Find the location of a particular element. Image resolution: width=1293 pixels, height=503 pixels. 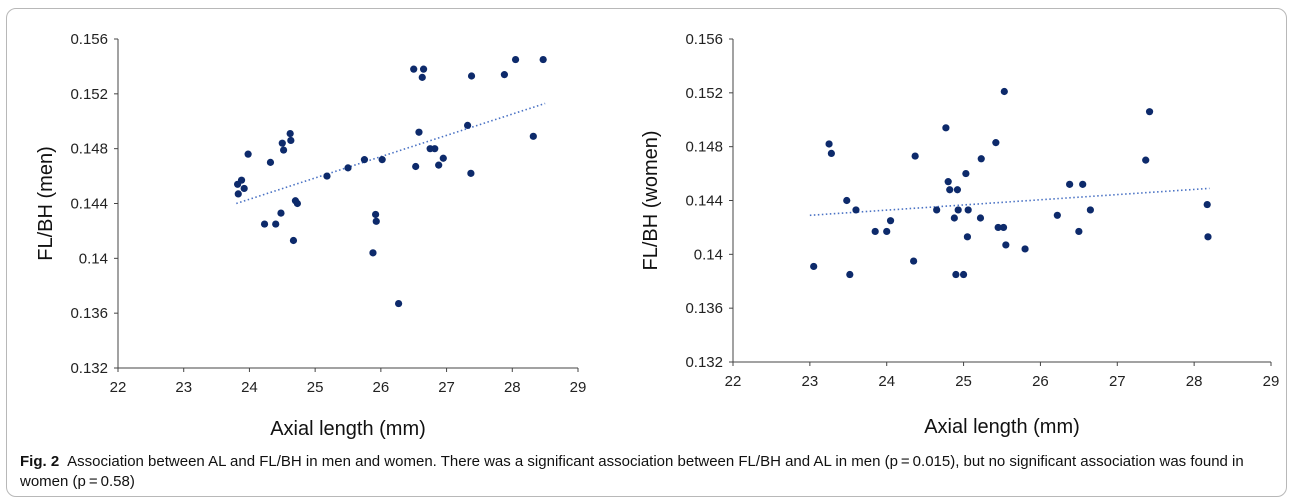

men-y-axis-title: FL/BH (men) is located at coordinates (46, 203).